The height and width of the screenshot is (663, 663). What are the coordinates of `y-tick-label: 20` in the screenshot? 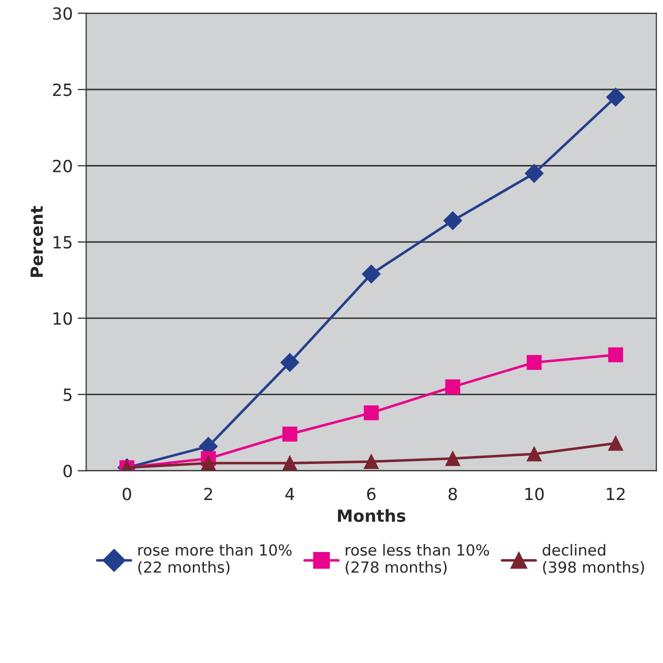 It's located at (62, 166).